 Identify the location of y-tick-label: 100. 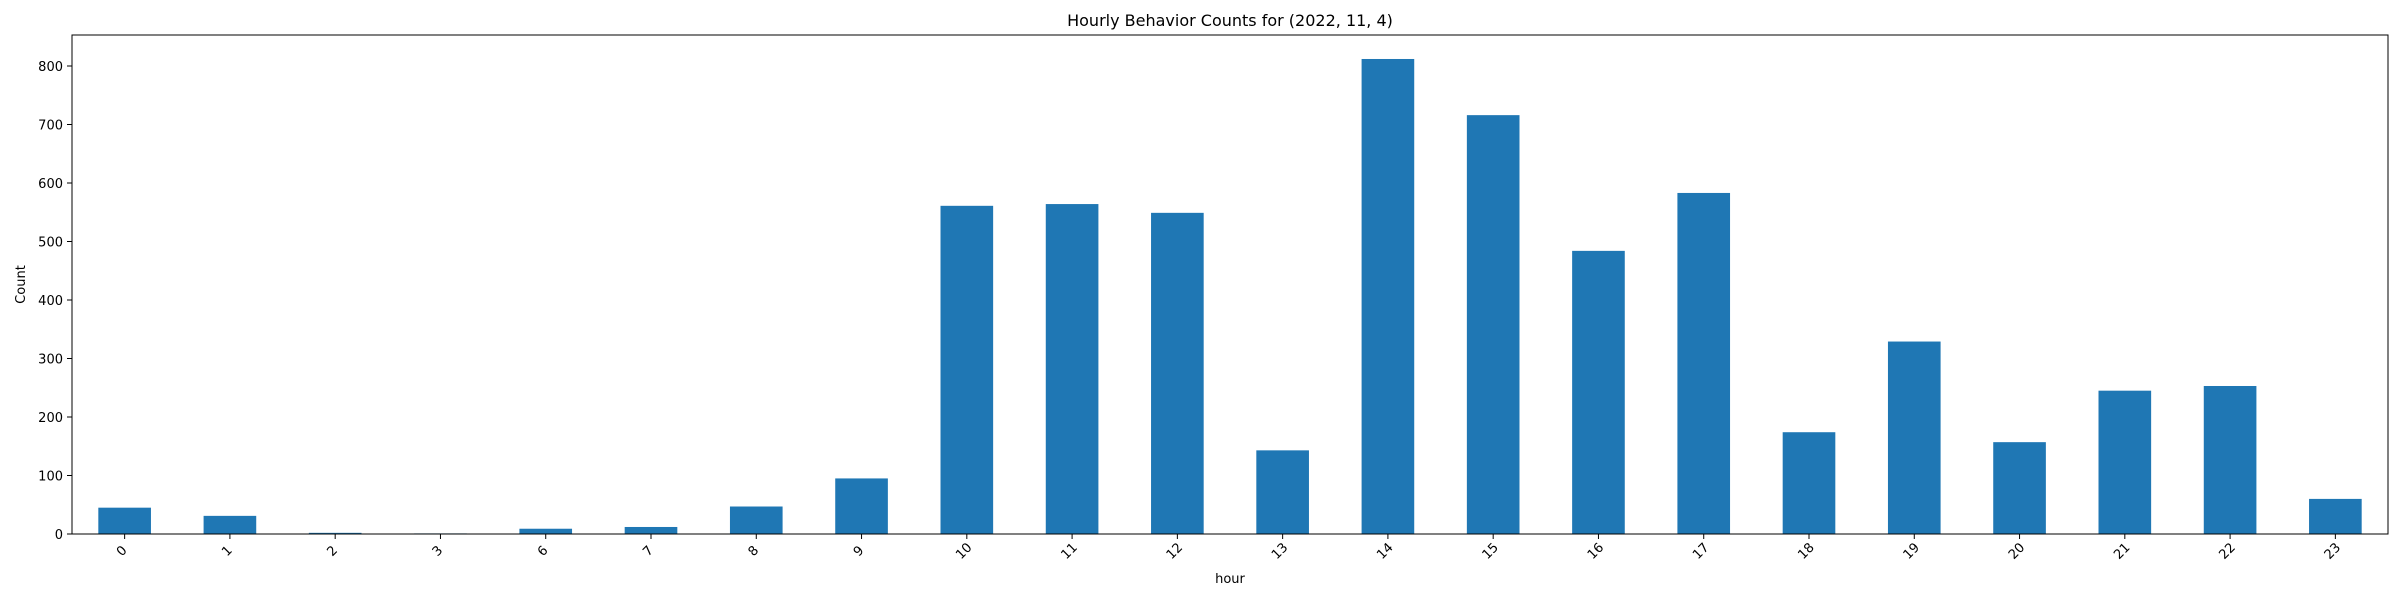
(50, 477).